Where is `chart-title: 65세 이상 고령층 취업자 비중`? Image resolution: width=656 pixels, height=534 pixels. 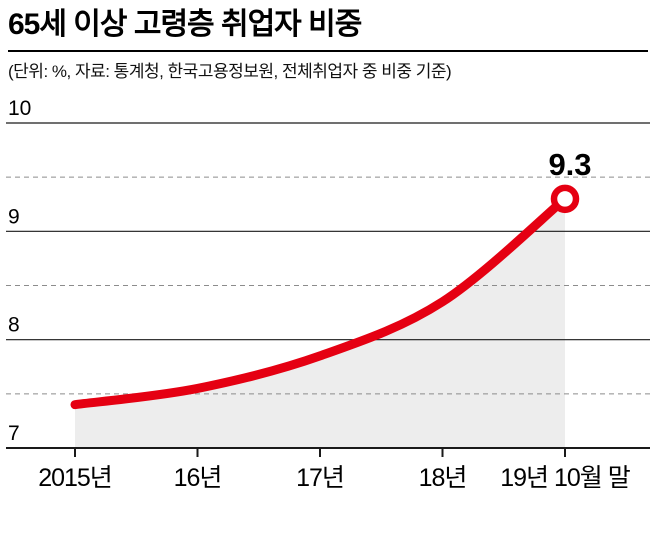
chart-title: 65세 이상 고령층 취업자 비중 is located at coordinates (328, 30).